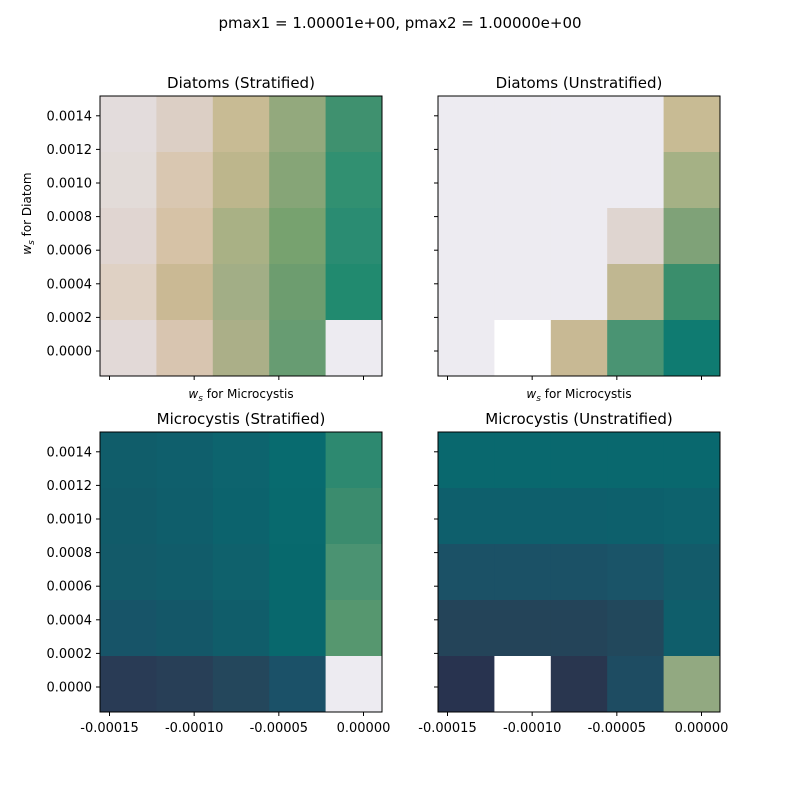 Image resolution: width=800 pixels, height=800 pixels. What do you see at coordinates (399, 23) in the screenshot?
I see `figure-suptitle: pmax1 = 1.00001e+00, pmax2 = 1.00000e+00` at bounding box center [399, 23].